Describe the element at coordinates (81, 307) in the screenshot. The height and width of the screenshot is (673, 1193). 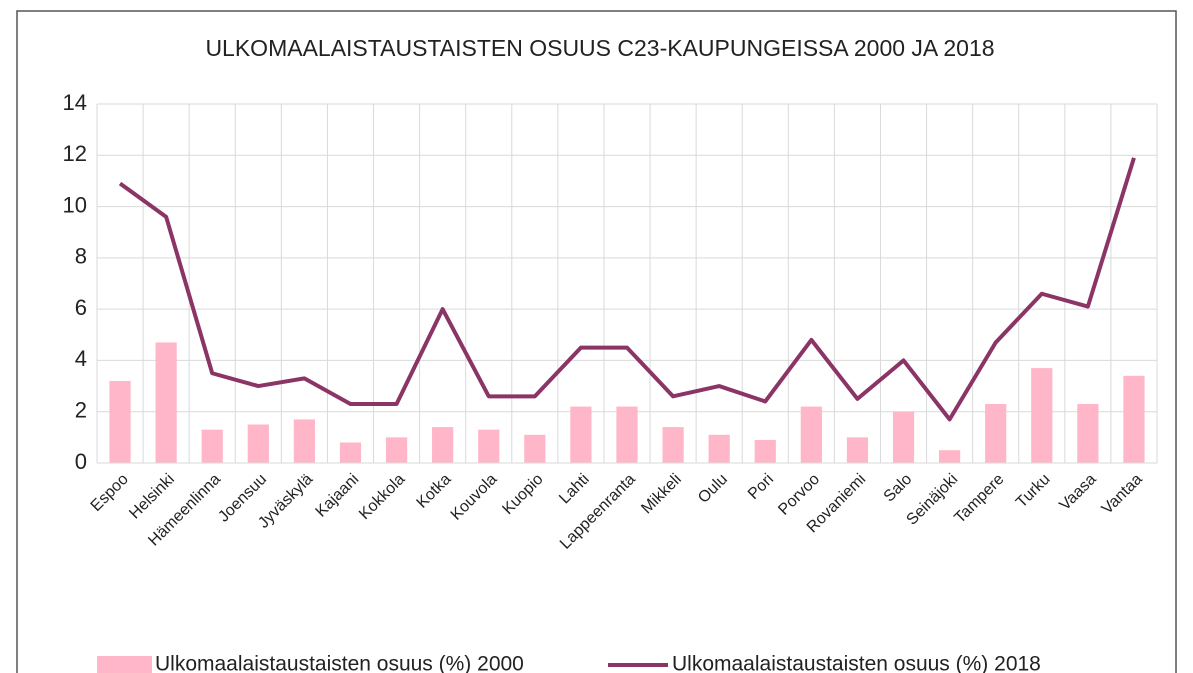
I see `y-tick-label: 6` at that location.